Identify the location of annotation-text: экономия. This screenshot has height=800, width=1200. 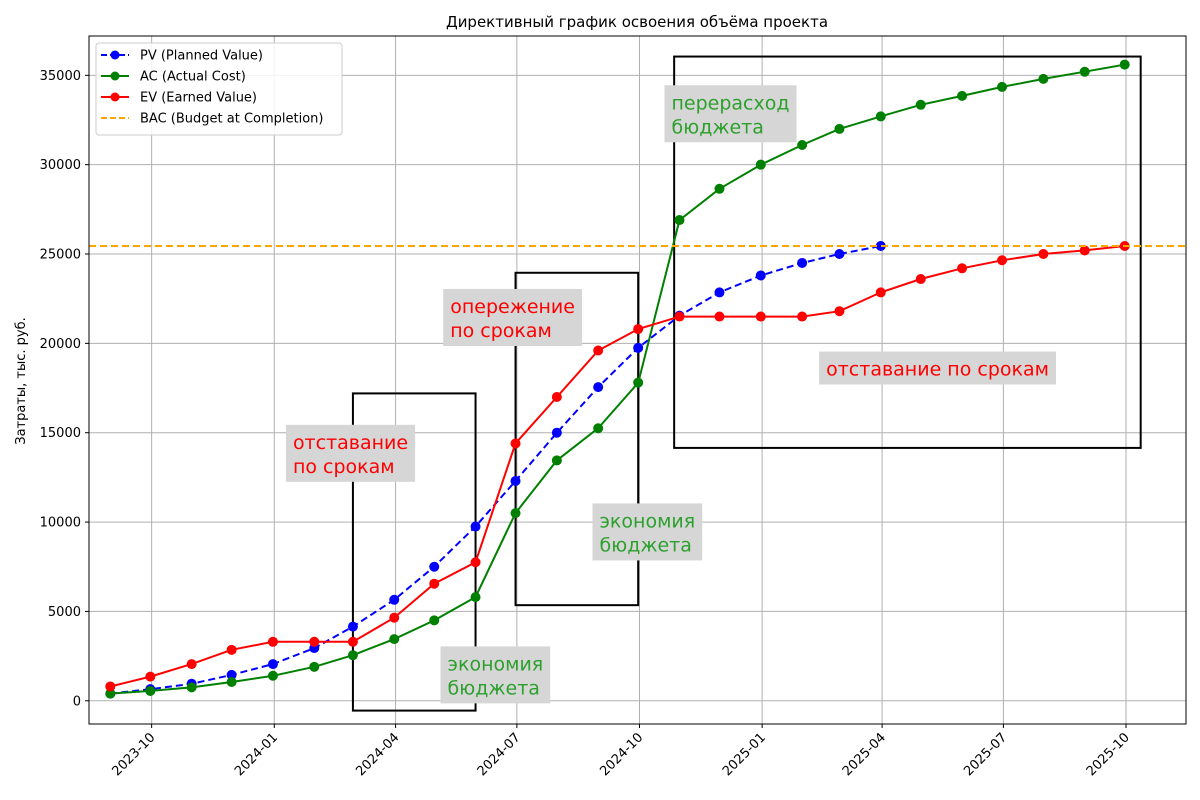
(648, 521).